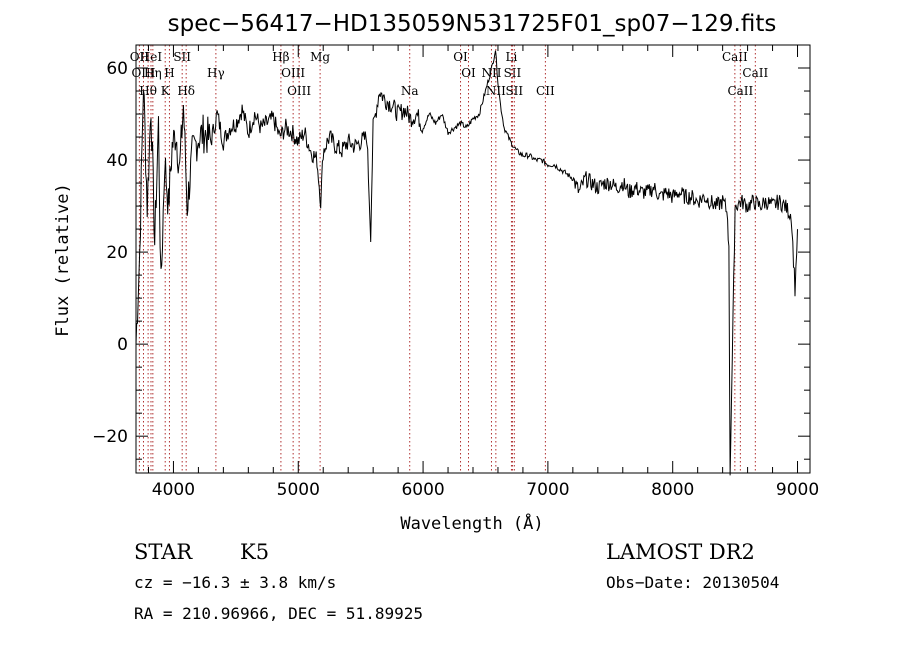 This screenshot has width=900, height=649. Describe the element at coordinates (278, 613) in the screenshot. I see `ra-dec-text: RA = 210.96966, DEC = 51.89925` at that location.